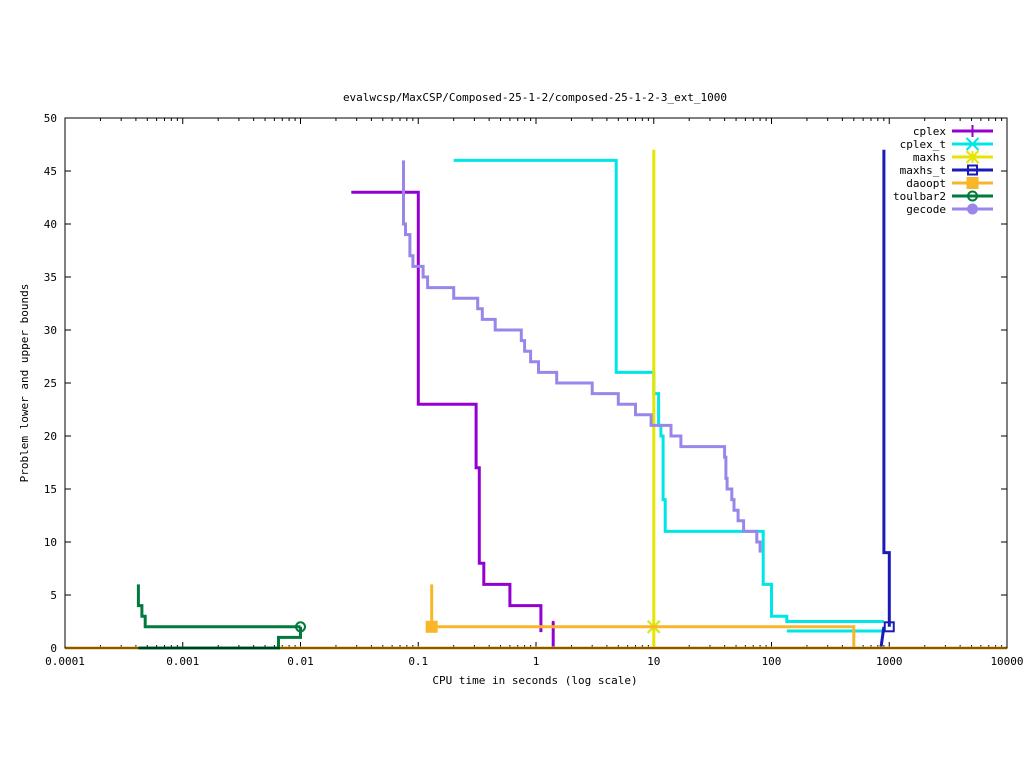 The height and width of the screenshot is (768, 1024). I want to click on x-tick-label: 100, so click(772, 661).